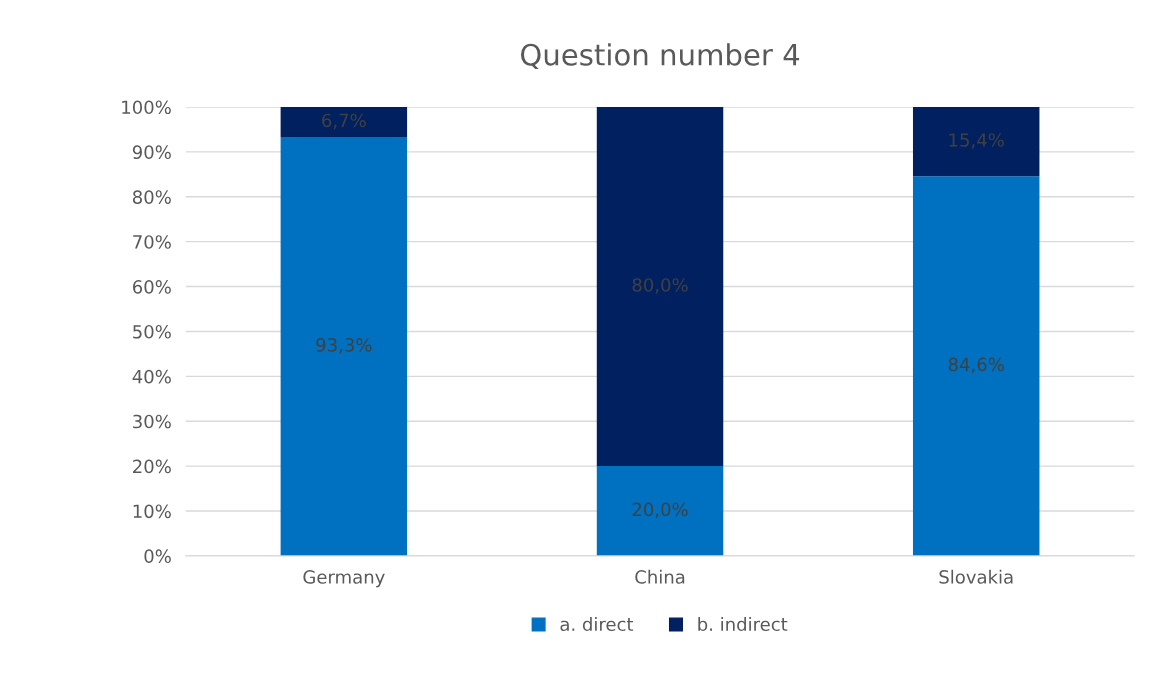 This screenshot has width=1161, height=673. Describe the element at coordinates (344, 579) in the screenshot. I see `x-tick-label: Germany` at that location.